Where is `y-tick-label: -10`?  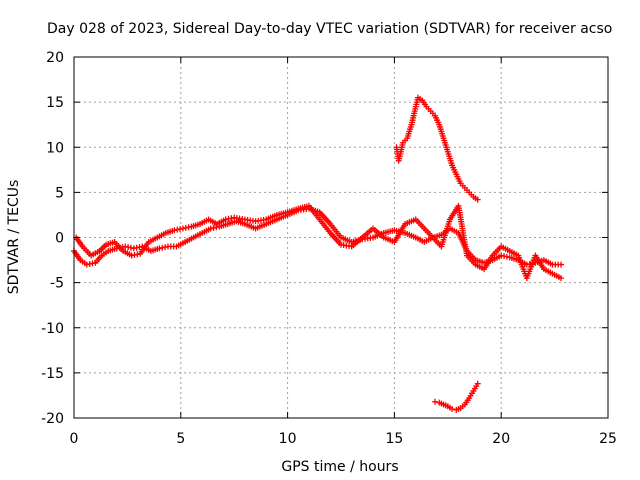 y-tick-label: -10 is located at coordinates (52, 329).